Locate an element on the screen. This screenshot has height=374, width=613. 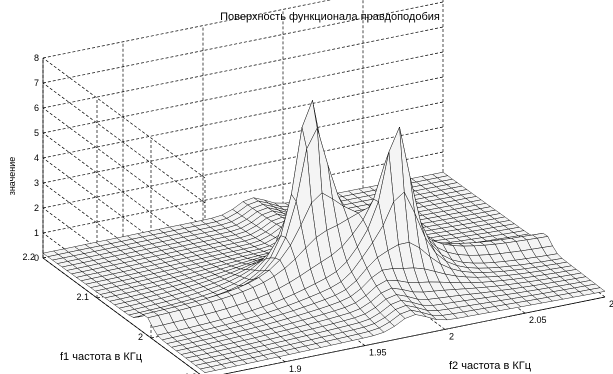
z-tick-label: 0 is located at coordinates (36, 258).